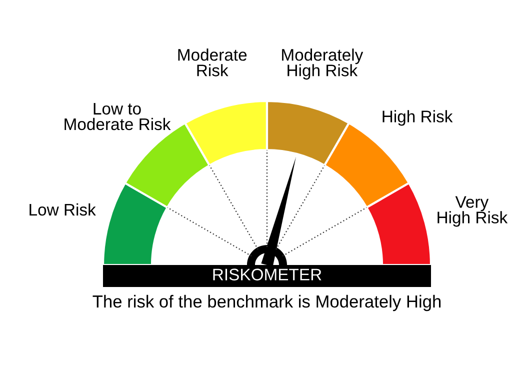  Describe the element at coordinates (323, 64) in the screenshot. I see `slice-label: Moderately High Risk` at that location.